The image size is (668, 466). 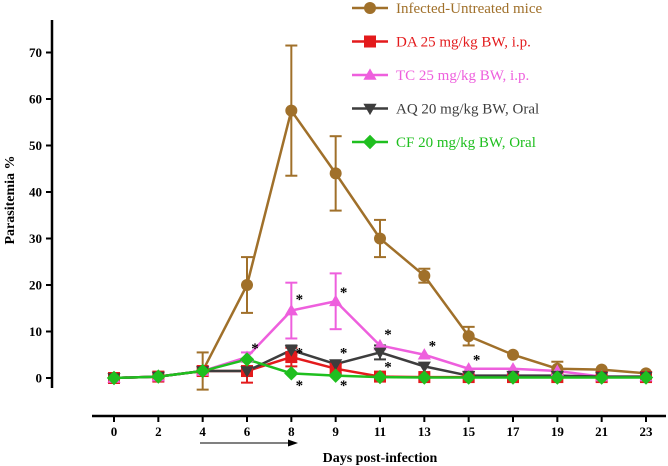 I want to click on x-tick-label: 13, so click(x=425, y=431).